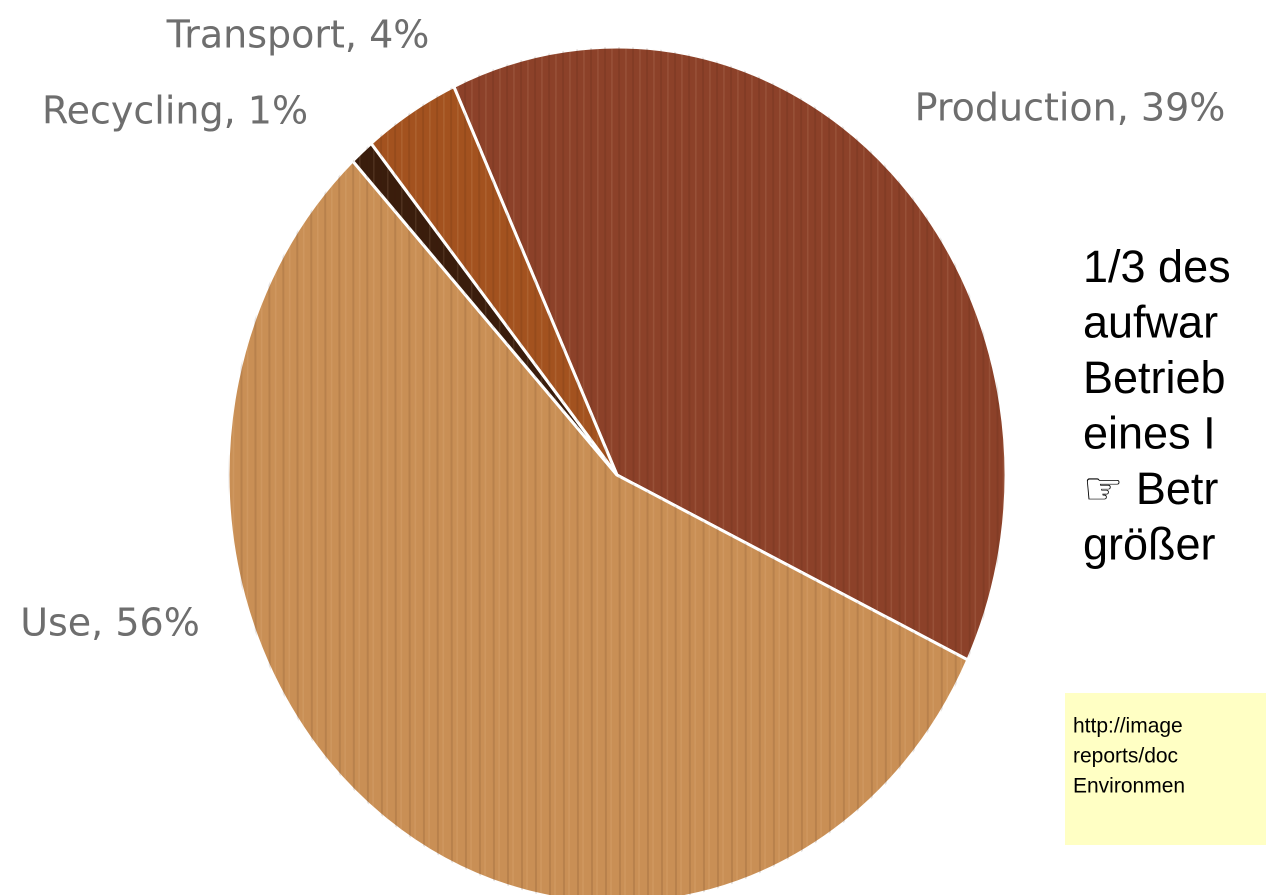 Image resolution: width=1266 pixels, height=895 pixels. I want to click on slice-label: Recycling, 1%, so click(175, 111).